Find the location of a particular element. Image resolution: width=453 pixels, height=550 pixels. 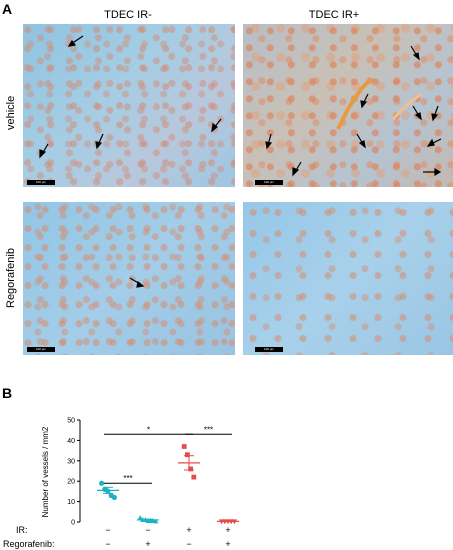

micrograph-vehicle-ir-minus: 100 µm is located at coordinates (129, 105).